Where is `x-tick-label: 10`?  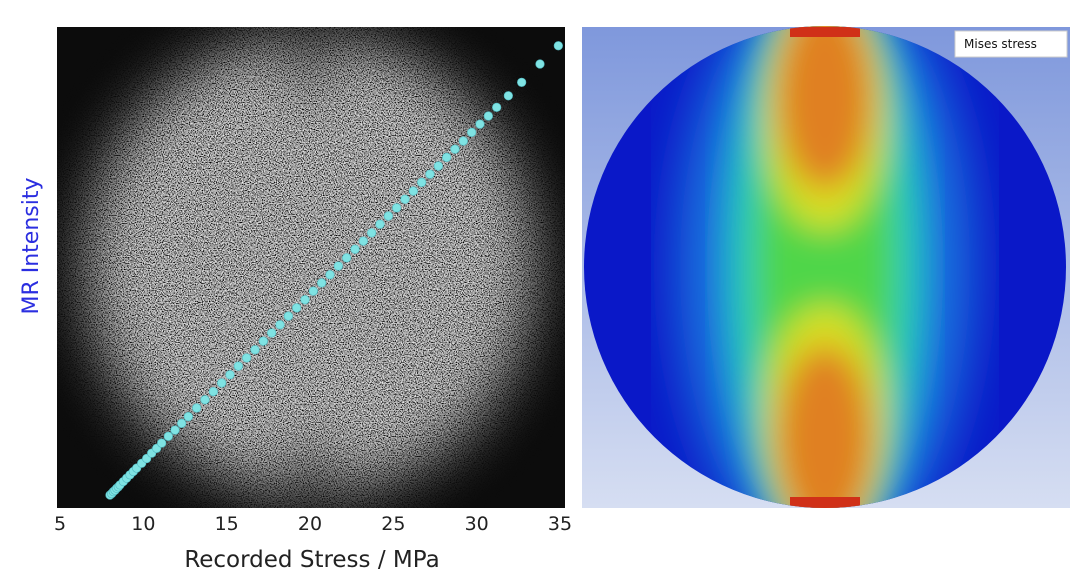
x-tick-label: 10 is located at coordinates (143, 524).